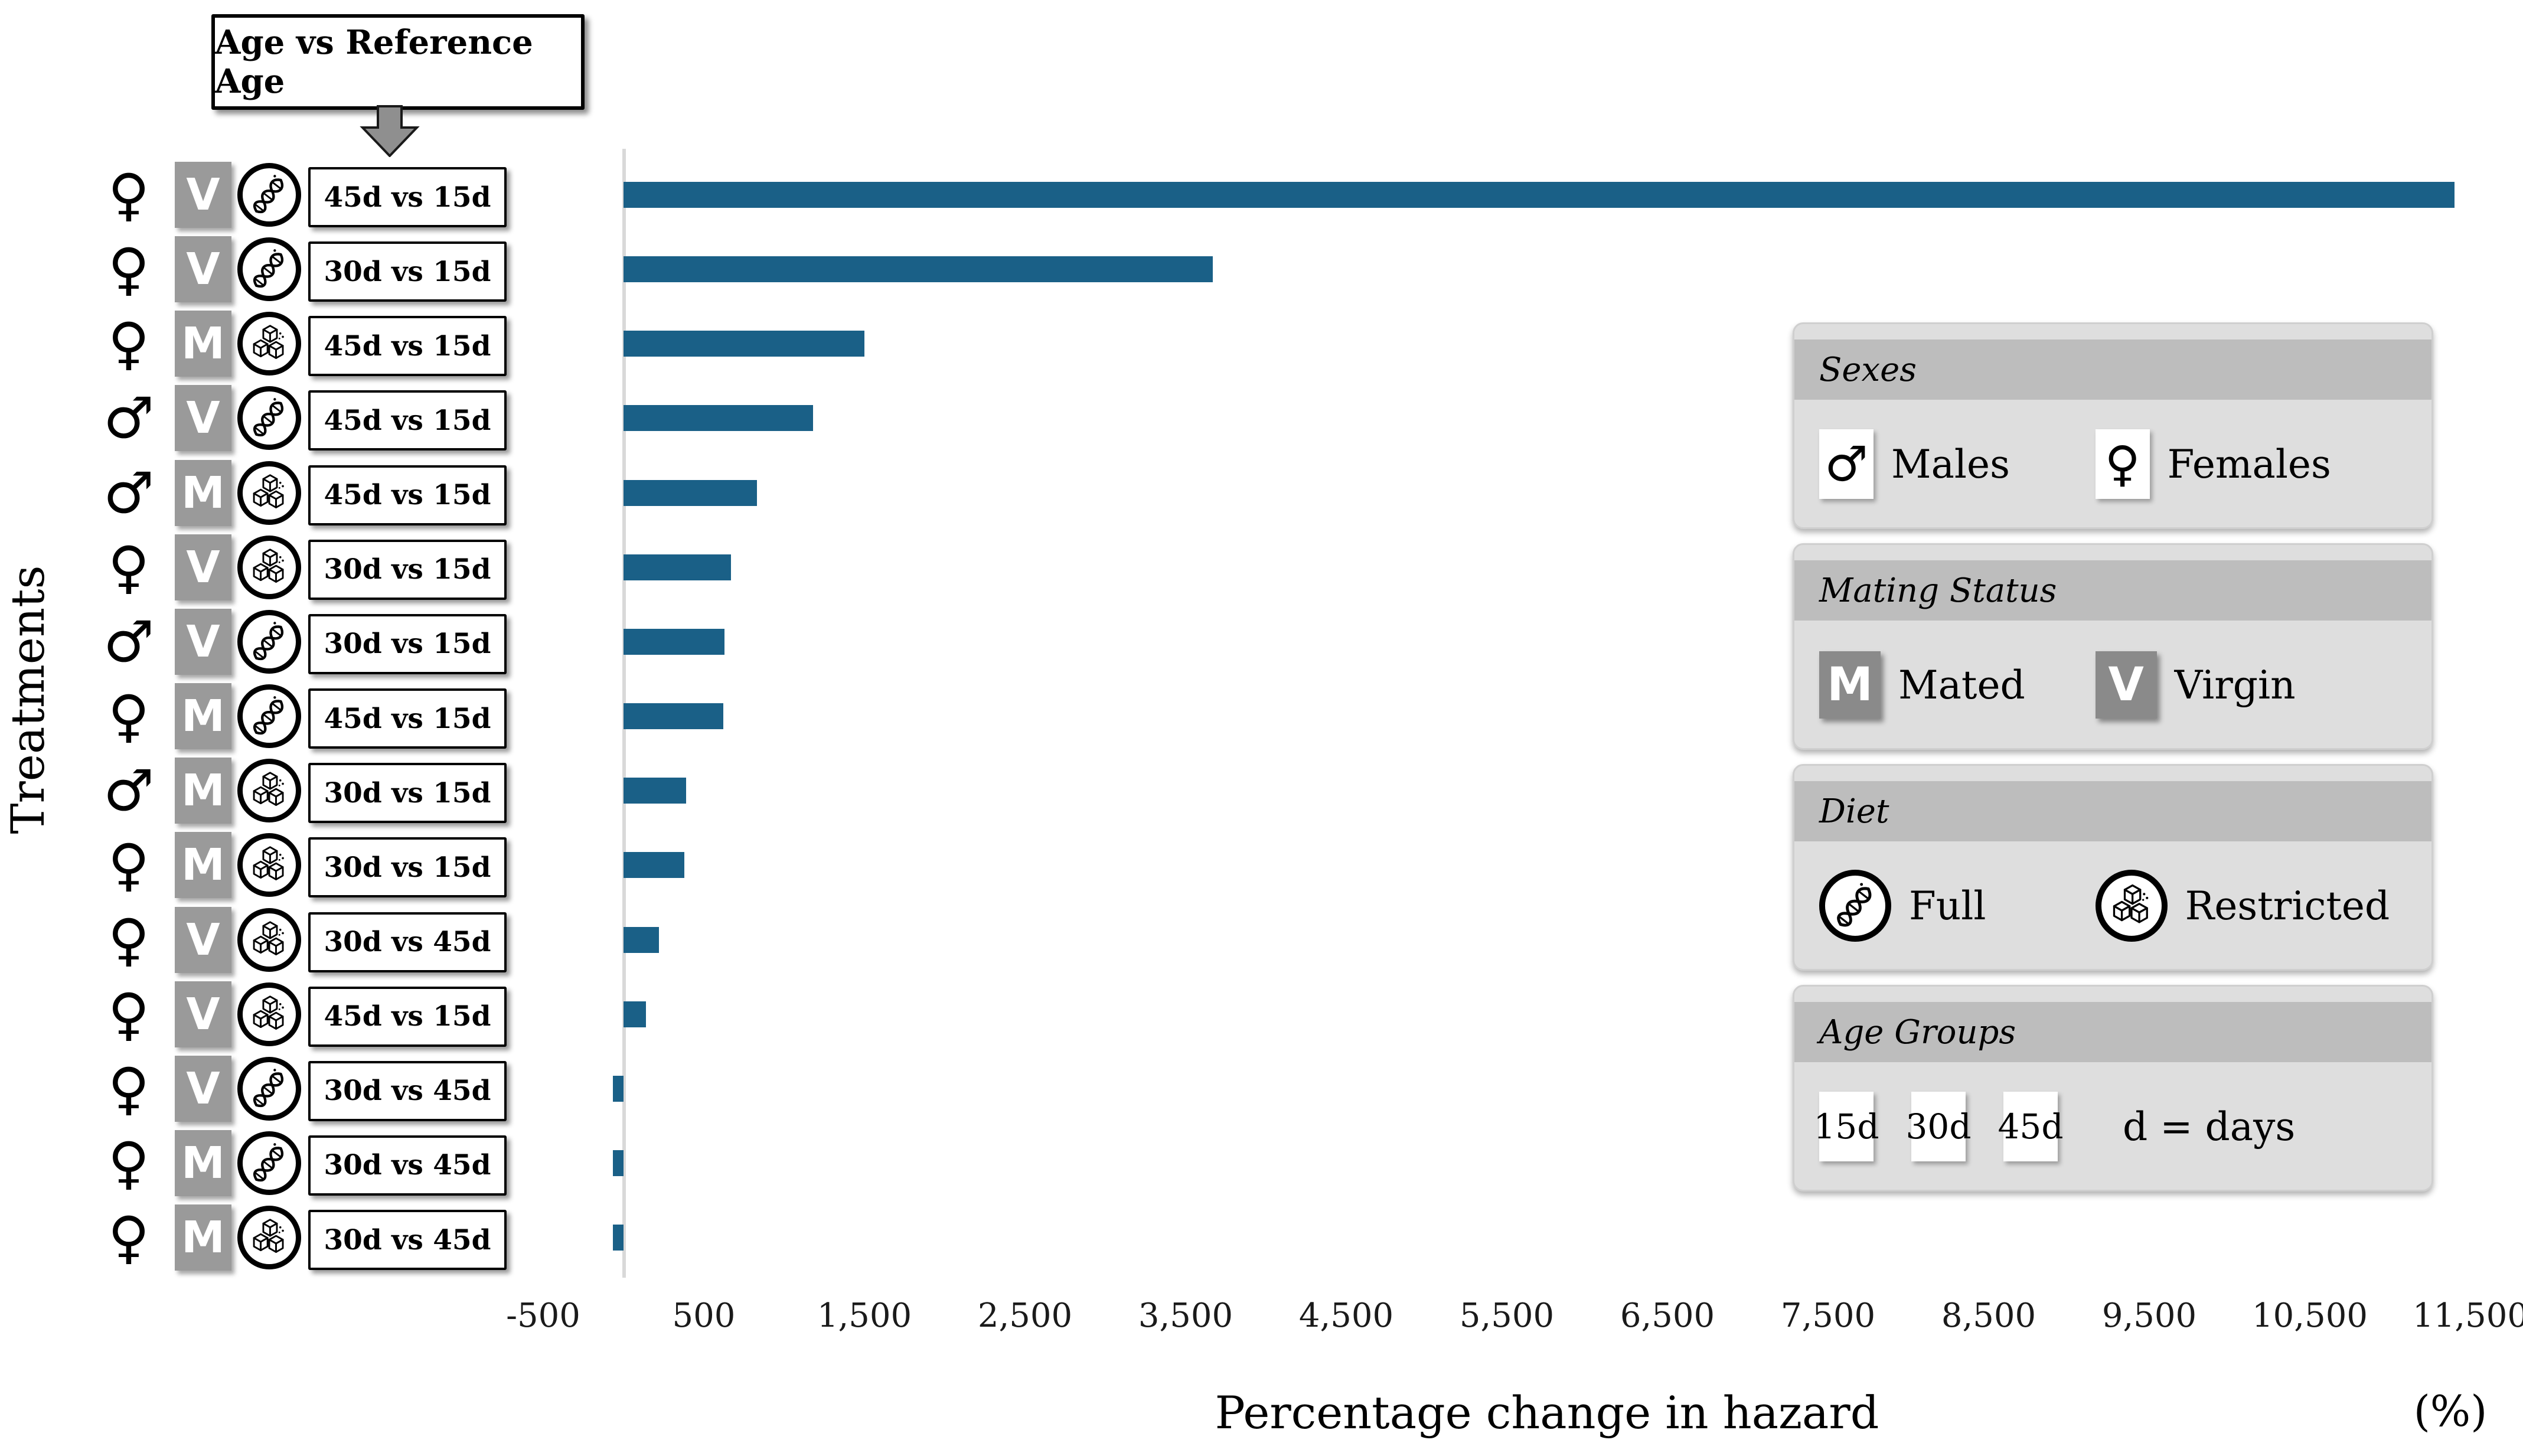 The image size is (2523, 1456). What do you see at coordinates (1947, 906) in the screenshot?
I see `full-diet-label: Full` at bounding box center [1947, 906].